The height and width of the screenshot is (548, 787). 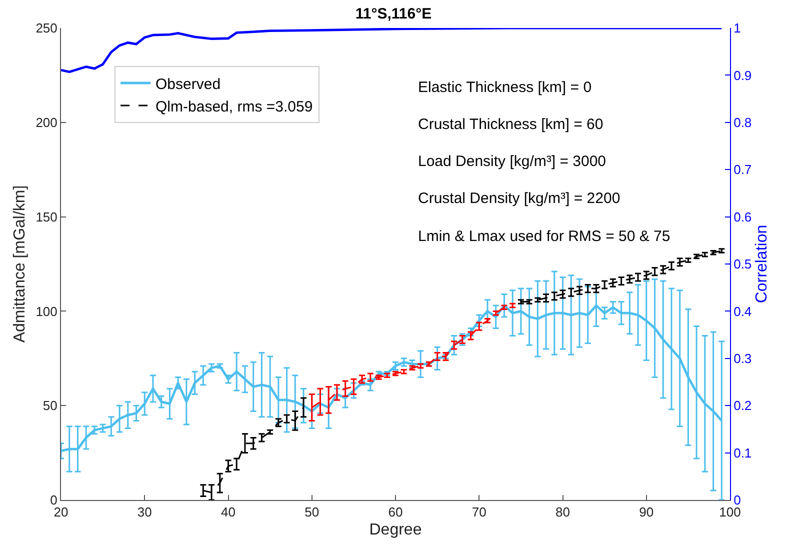 What do you see at coordinates (47, 122) in the screenshot?
I see `y-tick-label: 200` at bounding box center [47, 122].